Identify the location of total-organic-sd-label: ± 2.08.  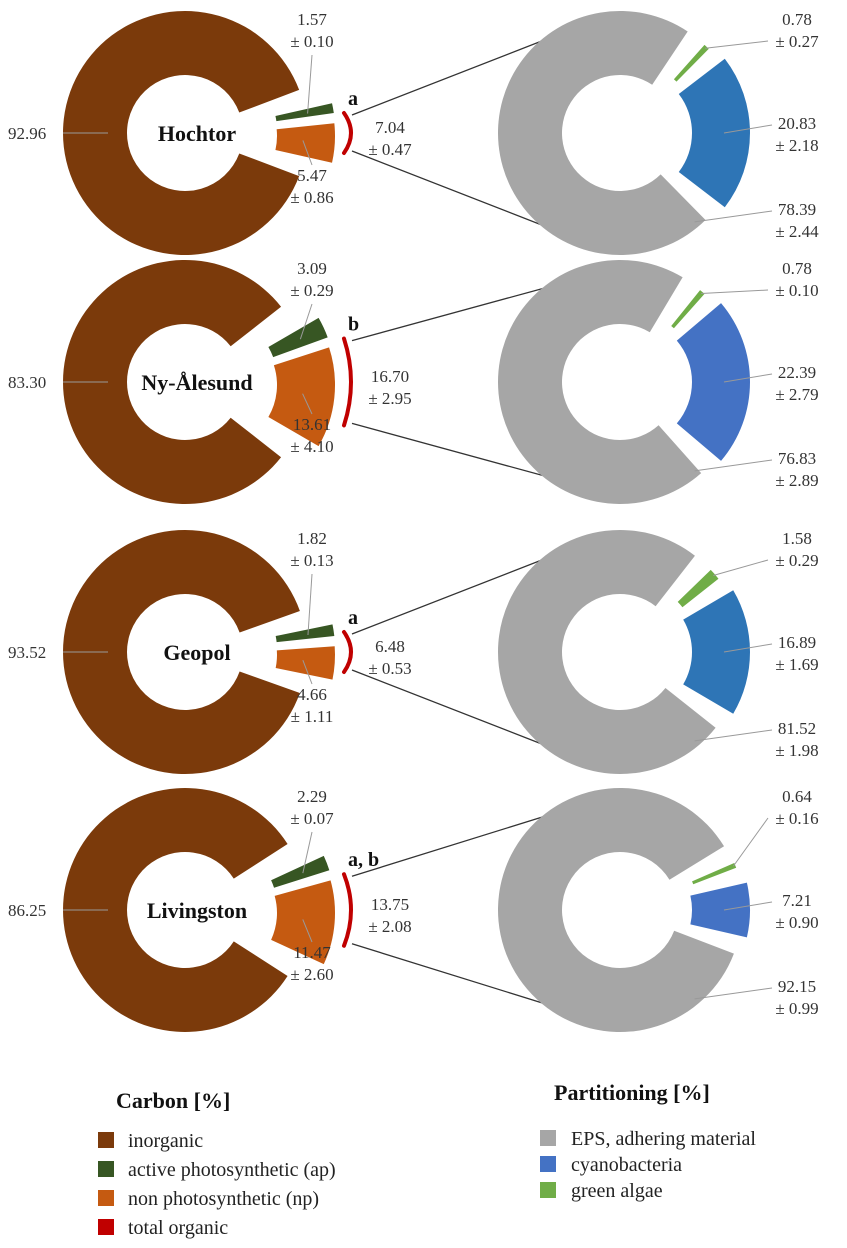
(389, 926).